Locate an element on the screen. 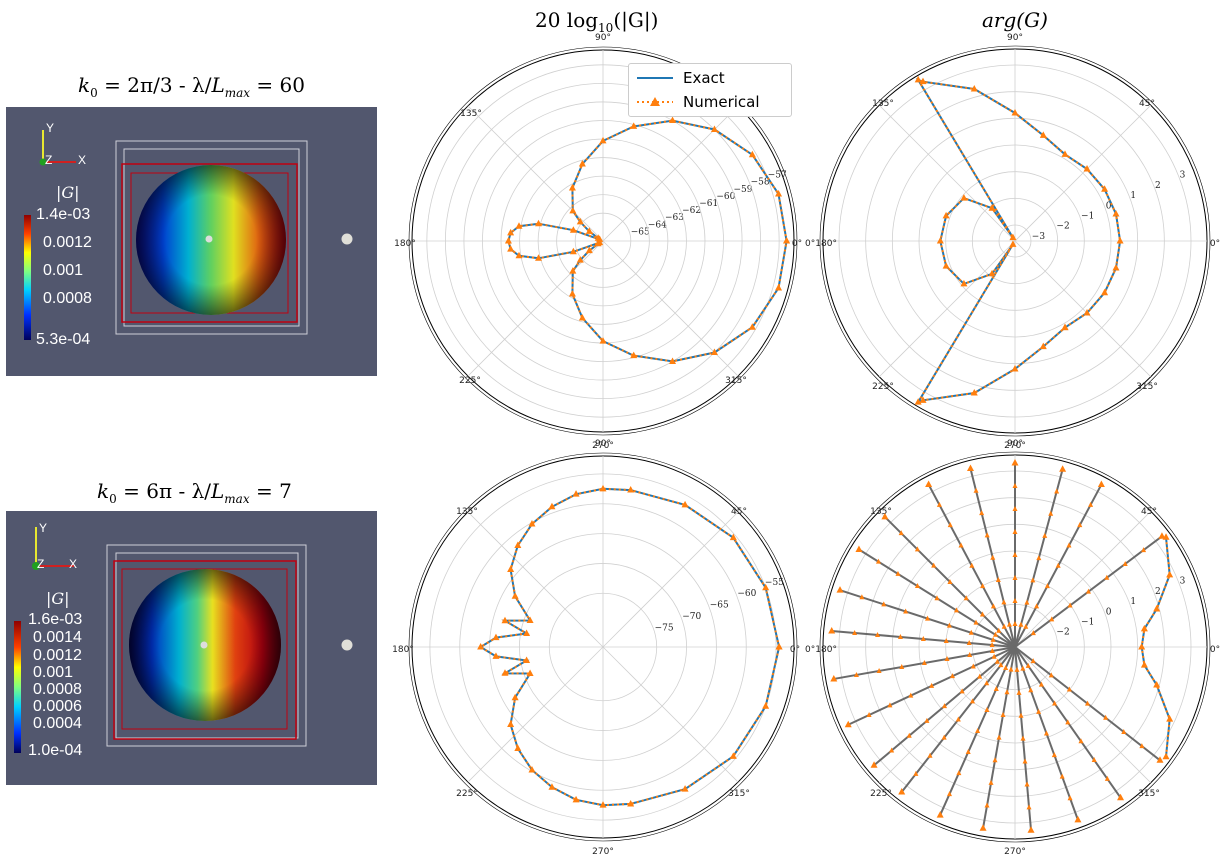 The height and width of the screenshot is (857, 1231). row1-title: k0 = 2π/3 - λ/Lmax = 60 is located at coordinates (191, 86).